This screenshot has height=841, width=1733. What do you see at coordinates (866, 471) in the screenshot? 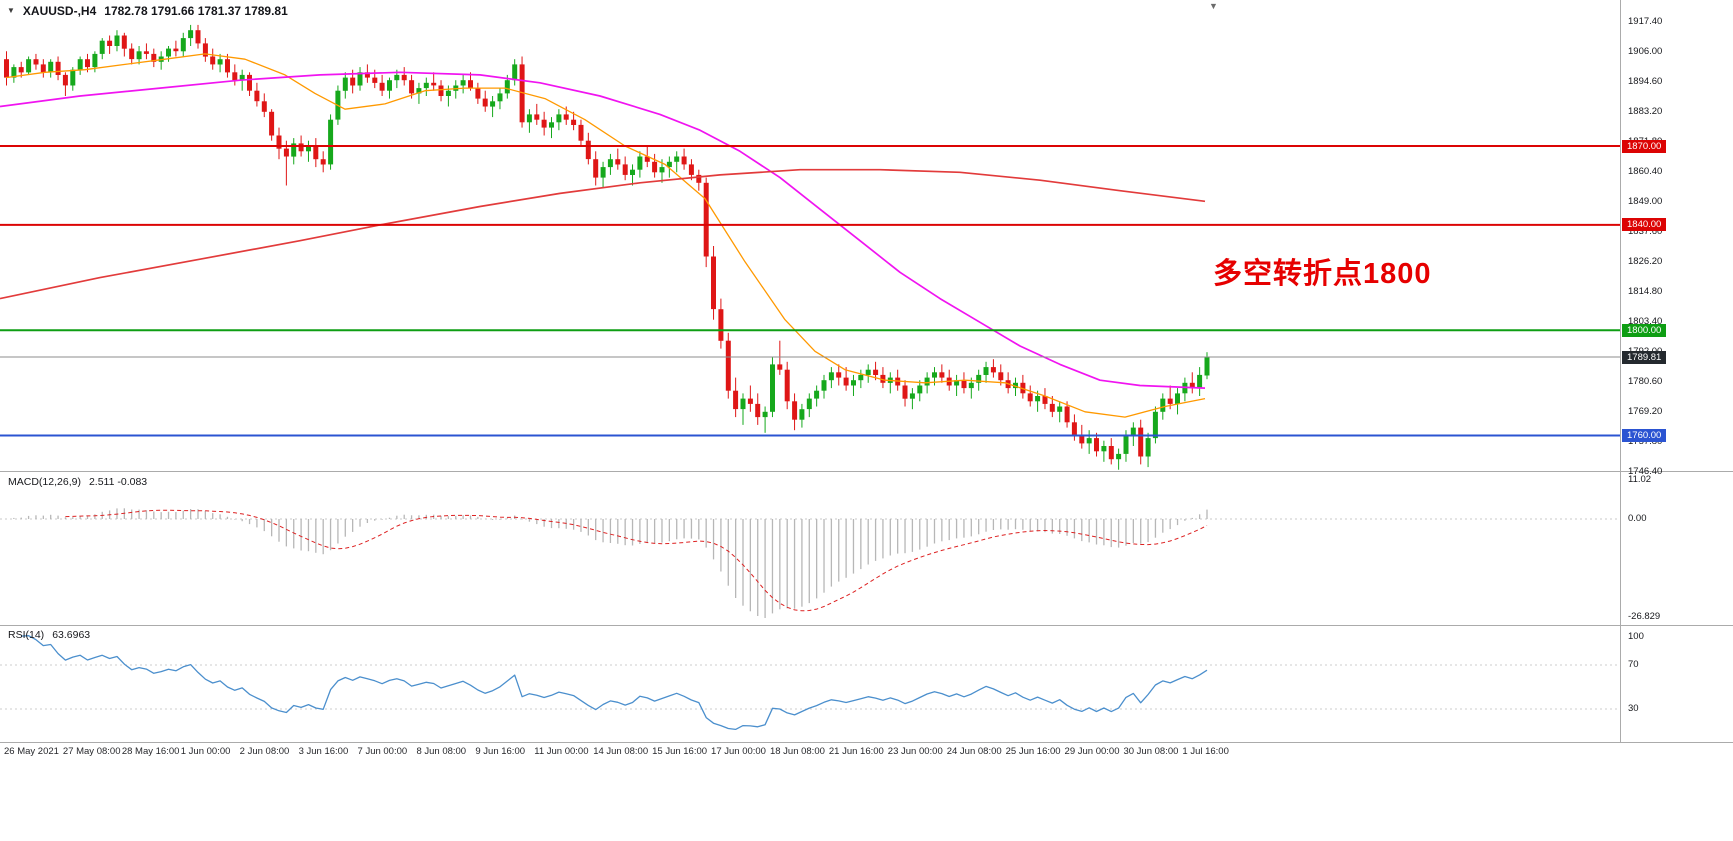
I see `panel-separator-main-macd` at bounding box center [866, 471].